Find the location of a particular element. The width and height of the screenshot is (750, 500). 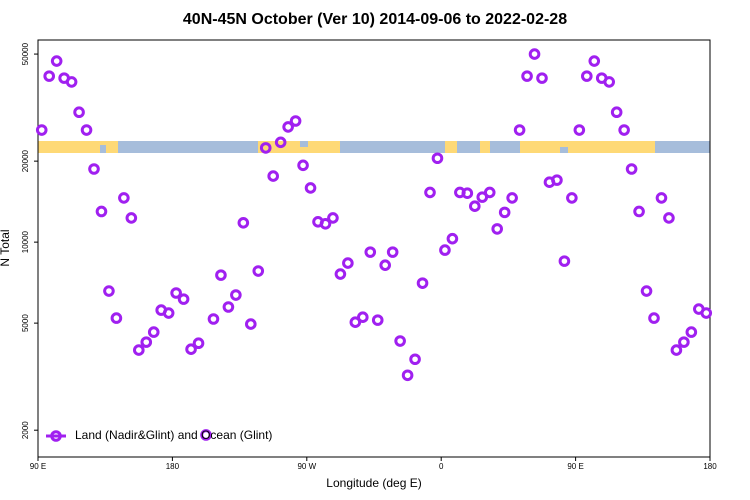

y-tick-label: 2000 is located at coordinates (25, 430).